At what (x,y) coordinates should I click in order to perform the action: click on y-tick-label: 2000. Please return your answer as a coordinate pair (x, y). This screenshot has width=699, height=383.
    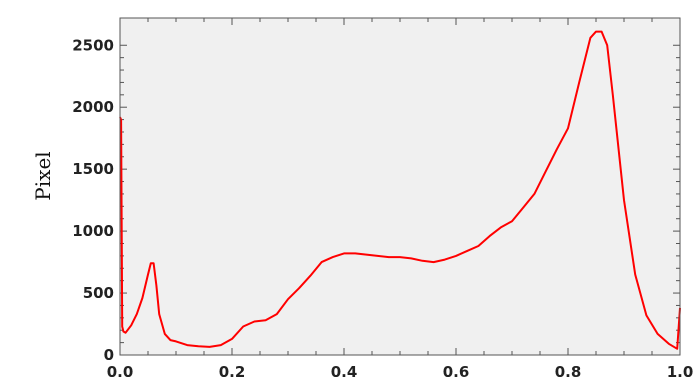
    Looking at the image, I should click on (93, 107).